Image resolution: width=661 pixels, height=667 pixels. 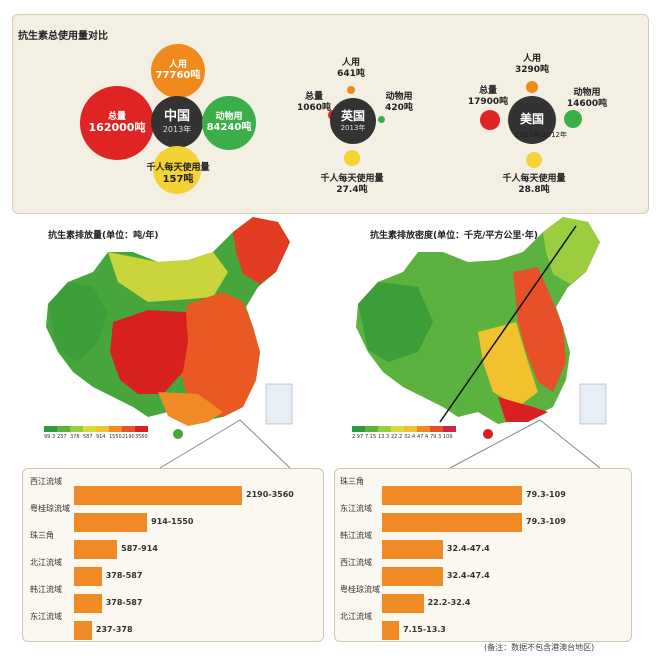 I want to click on usa-total-text: 总量 17900吨, so click(x=488, y=97).